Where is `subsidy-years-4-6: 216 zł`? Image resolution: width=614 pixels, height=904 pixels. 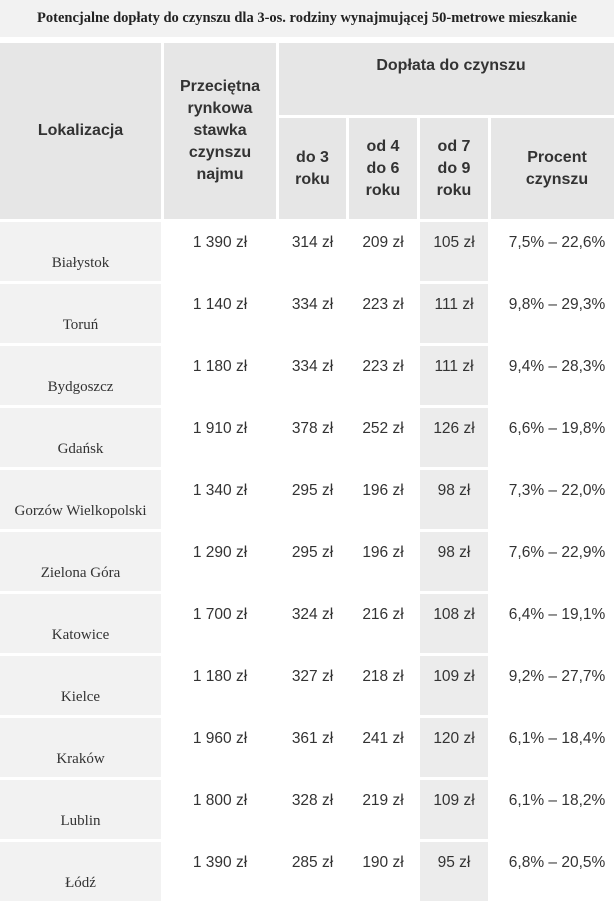 subsidy-years-4-6: 216 zł is located at coordinates (383, 623).